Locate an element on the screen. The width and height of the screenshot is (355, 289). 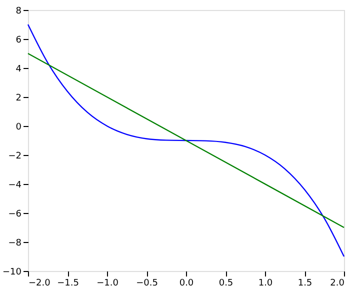
x-tick-label: −1.5 is located at coordinates (68, 283).